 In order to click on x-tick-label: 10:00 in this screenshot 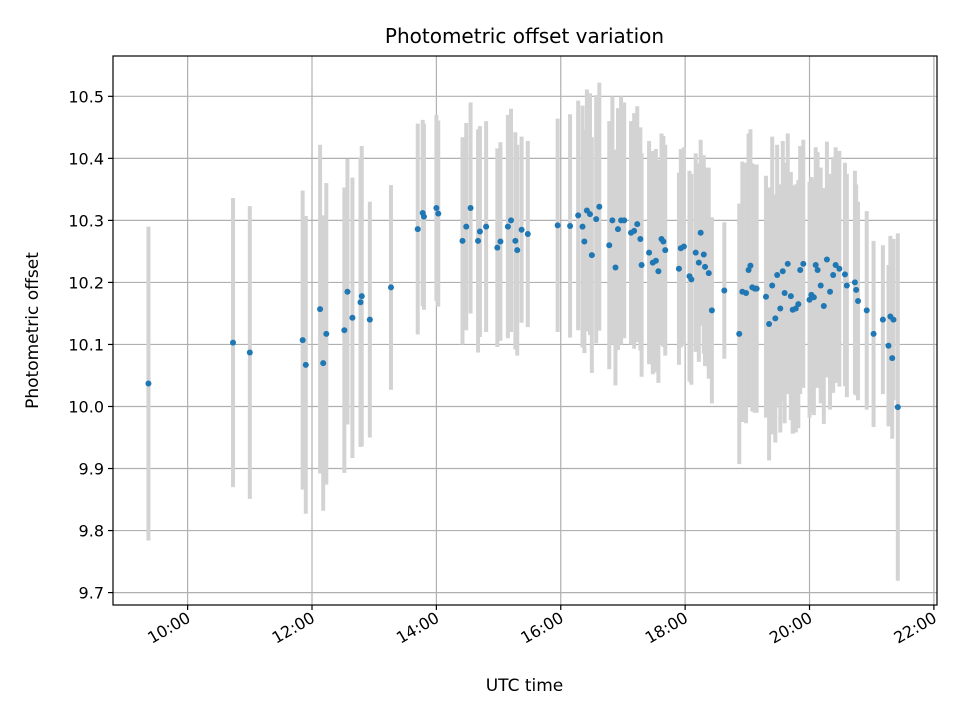, I will do `click(168, 628)`.